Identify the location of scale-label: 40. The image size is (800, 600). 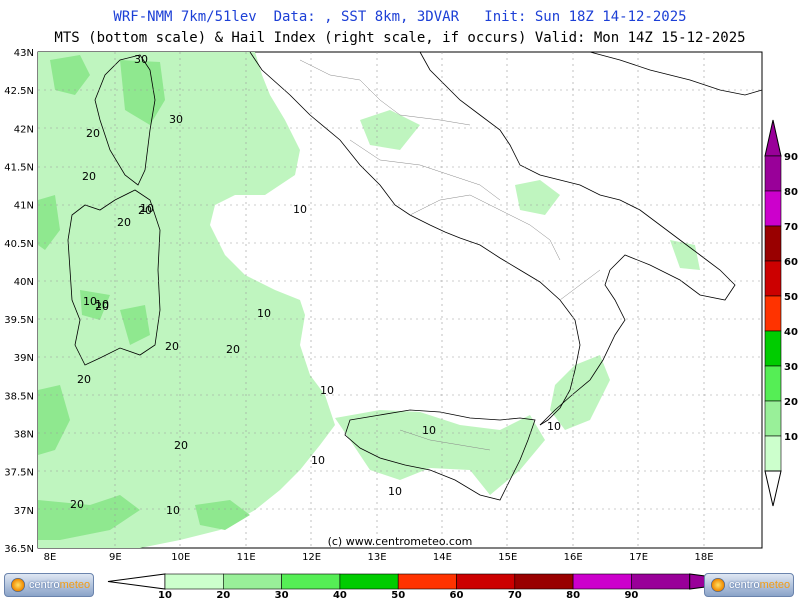
(340, 595).